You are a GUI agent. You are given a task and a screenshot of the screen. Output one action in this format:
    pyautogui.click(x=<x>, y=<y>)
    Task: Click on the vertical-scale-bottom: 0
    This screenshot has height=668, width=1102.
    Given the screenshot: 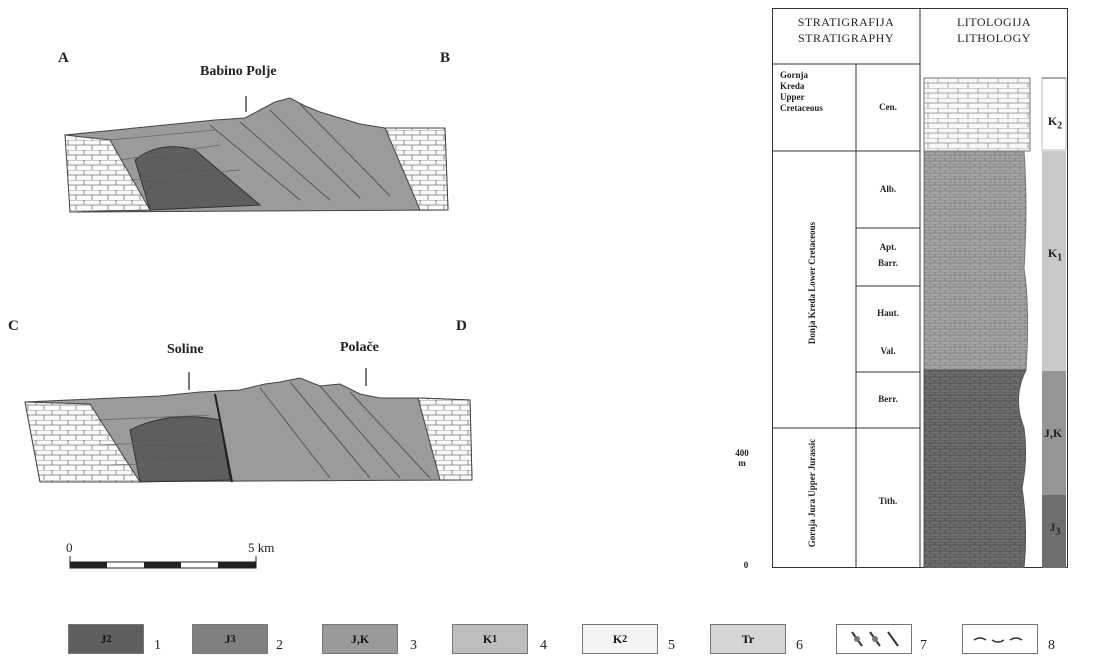 What is the action you would take?
    pyautogui.click(x=746, y=565)
    